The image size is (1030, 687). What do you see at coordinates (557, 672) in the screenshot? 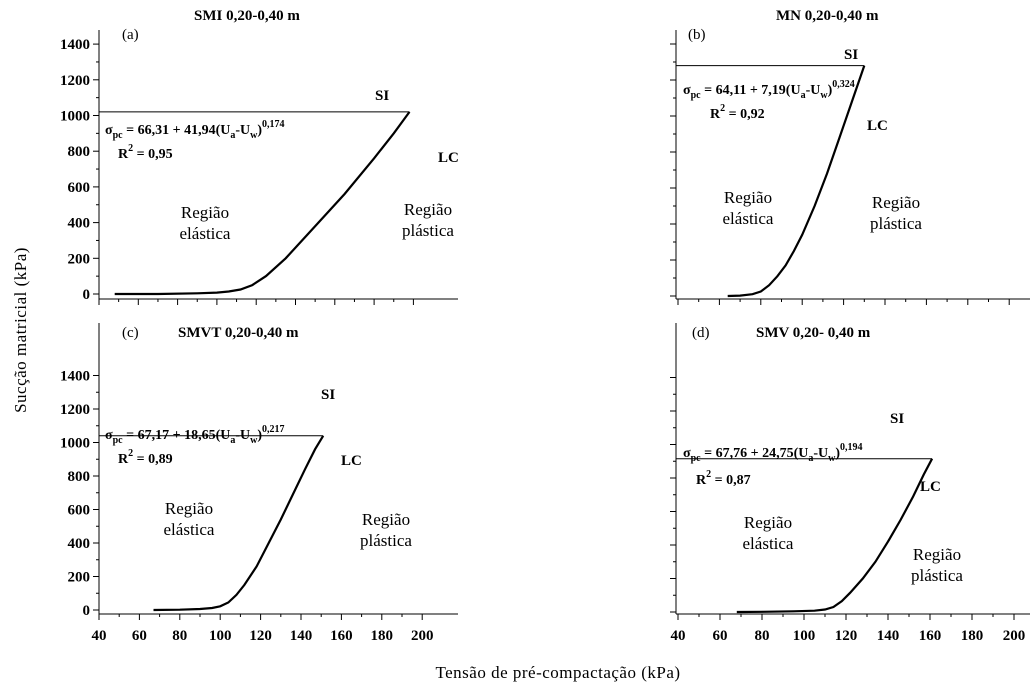
I see `x-axis-title: Tensão de pré-compactação (kPa)` at bounding box center [557, 672].